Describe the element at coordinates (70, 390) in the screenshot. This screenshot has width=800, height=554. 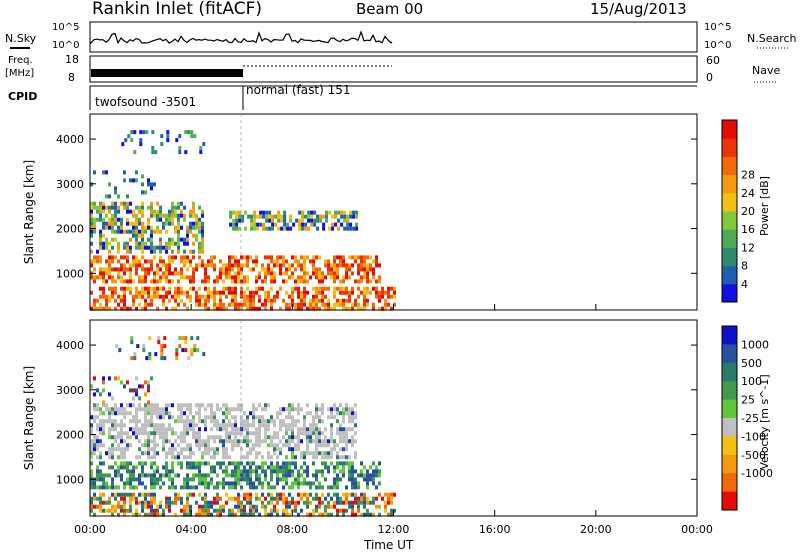
I see `y-tick-label: 3000` at that location.